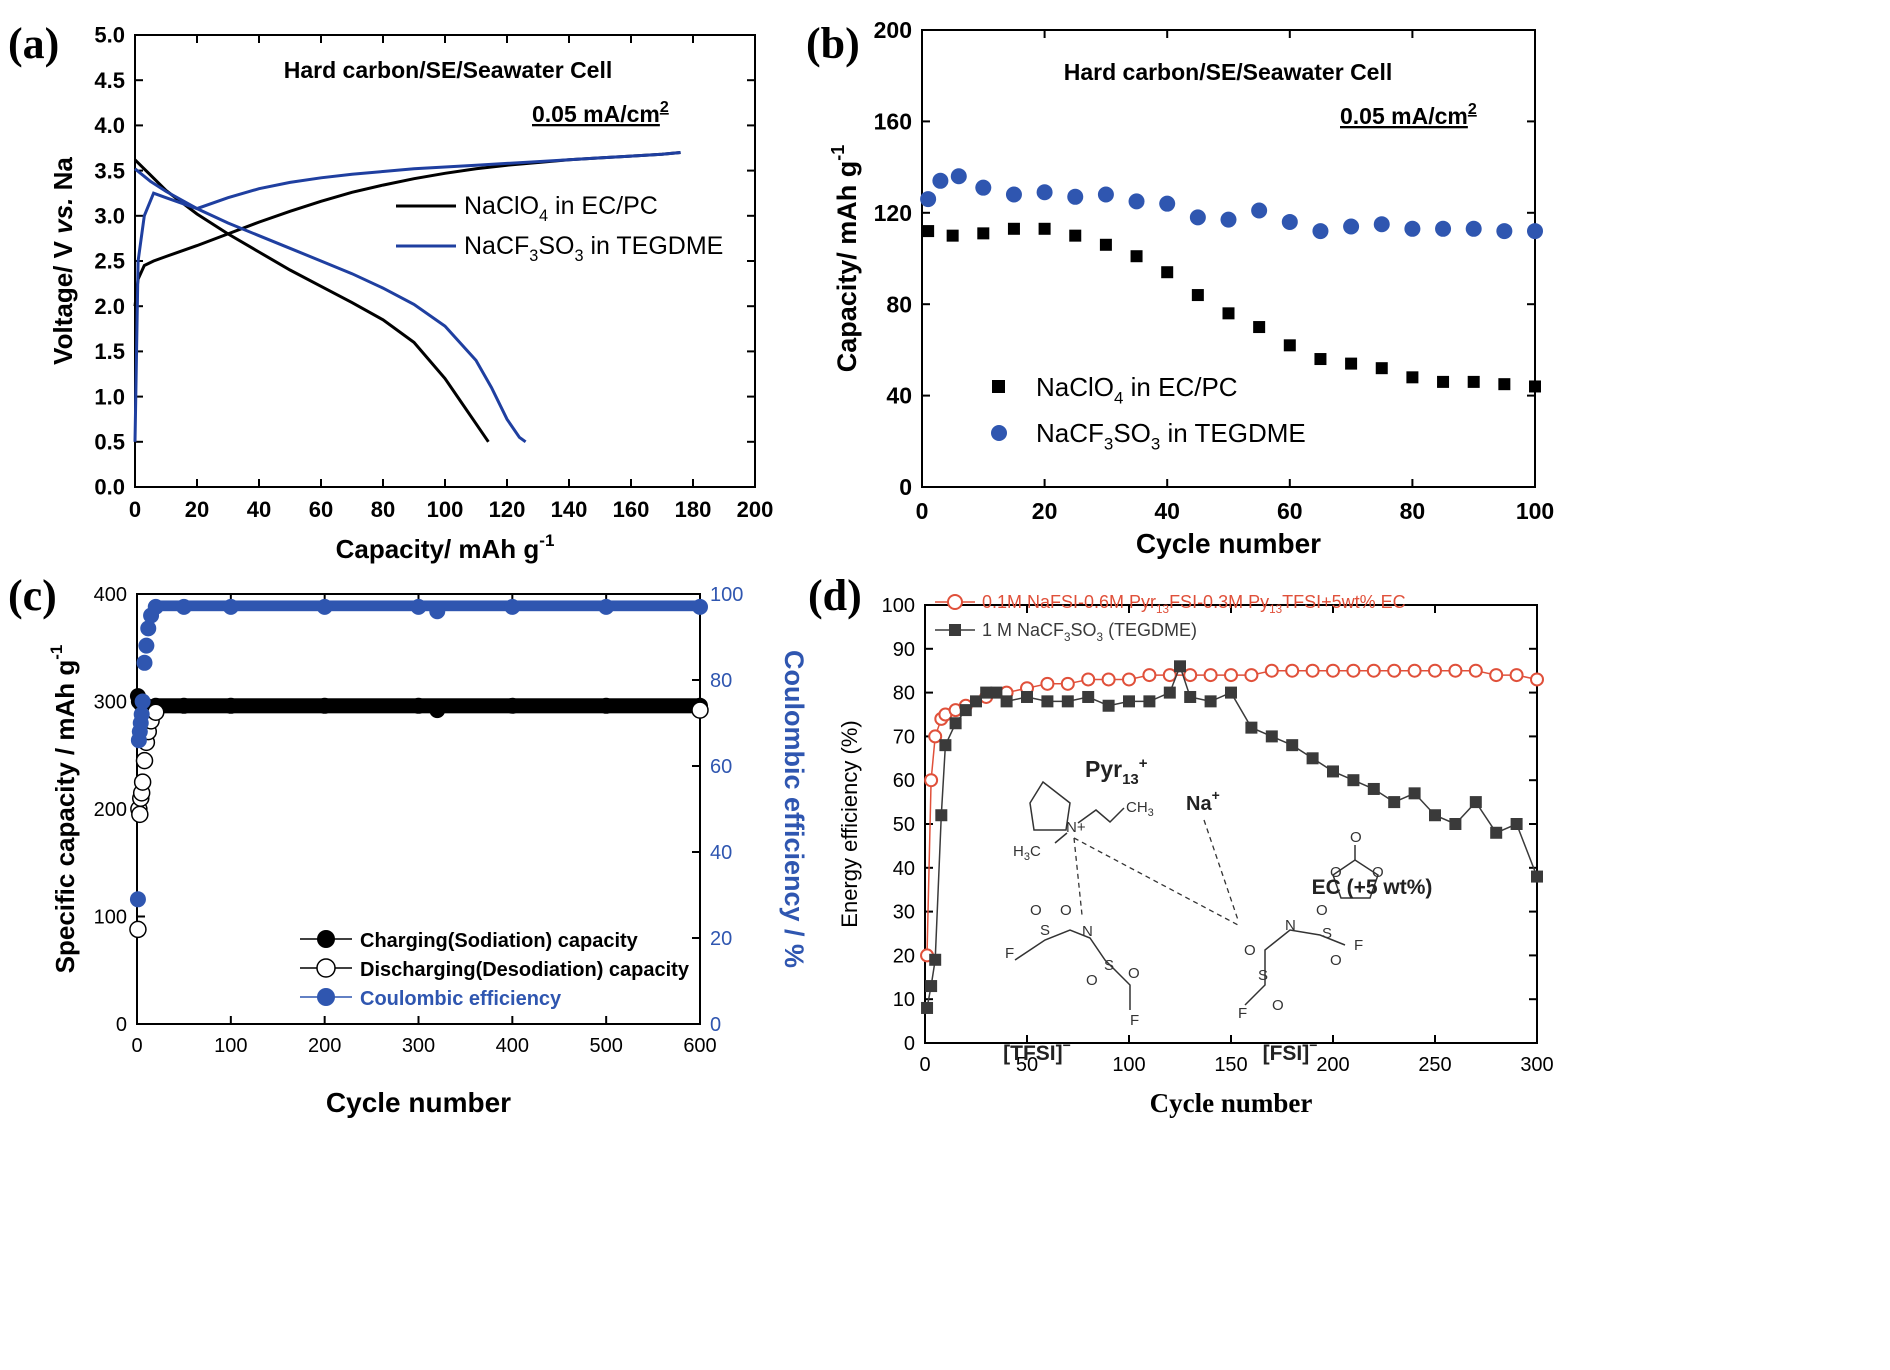 The image size is (1890, 1370). What do you see at coordinates (1231, 1103) in the screenshot?
I see `x-axis-label: Cycle number` at bounding box center [1231, 1103].